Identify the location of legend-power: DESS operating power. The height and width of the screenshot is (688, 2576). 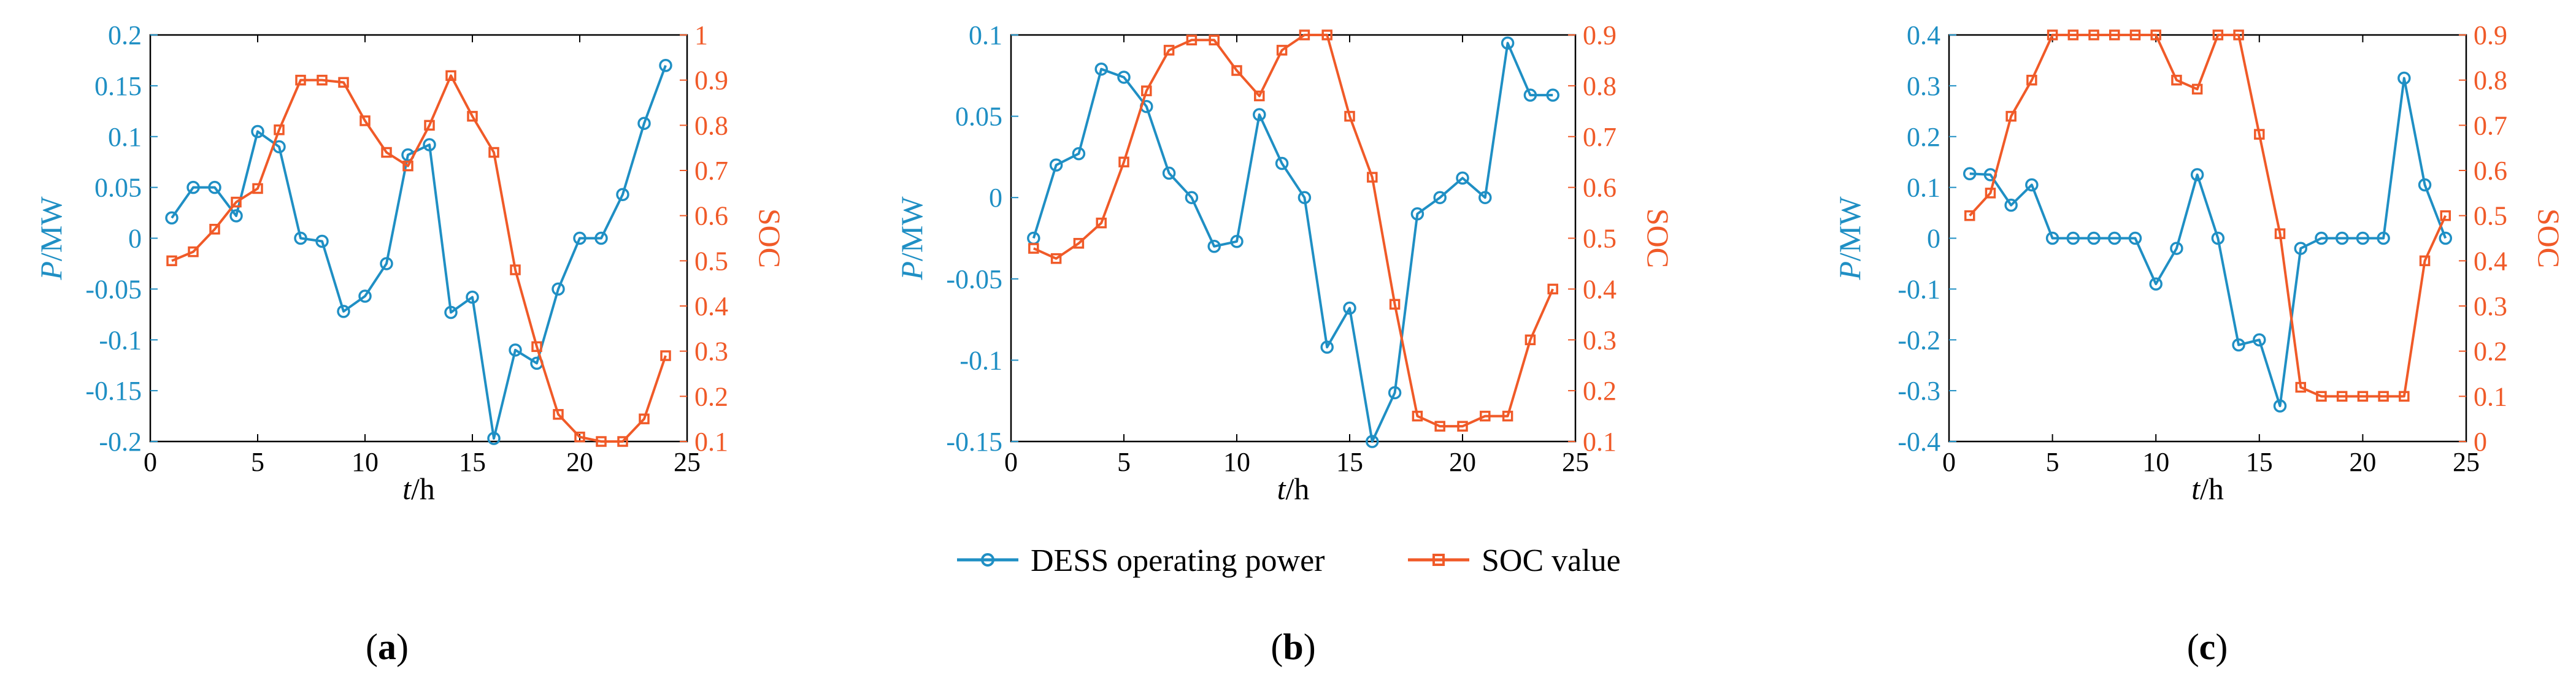
(1141, 560).